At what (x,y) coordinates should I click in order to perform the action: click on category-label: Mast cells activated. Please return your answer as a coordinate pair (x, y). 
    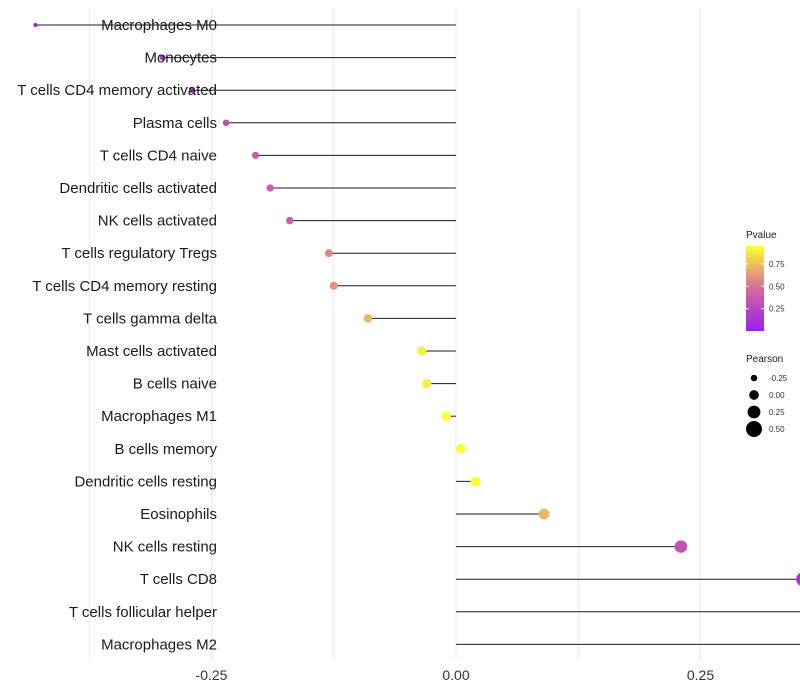
    Looking at the image, I should click on (151, 351).